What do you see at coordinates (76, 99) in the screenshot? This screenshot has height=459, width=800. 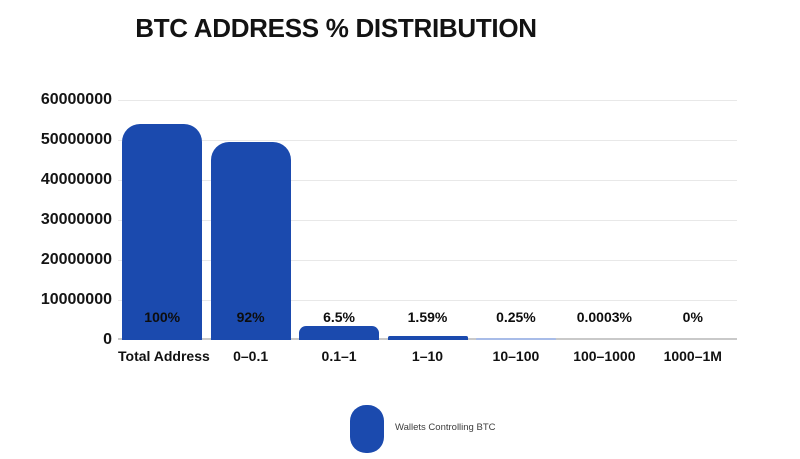 I see `y-axis-tick-label: 60000000` at bounding box center [76, 99].